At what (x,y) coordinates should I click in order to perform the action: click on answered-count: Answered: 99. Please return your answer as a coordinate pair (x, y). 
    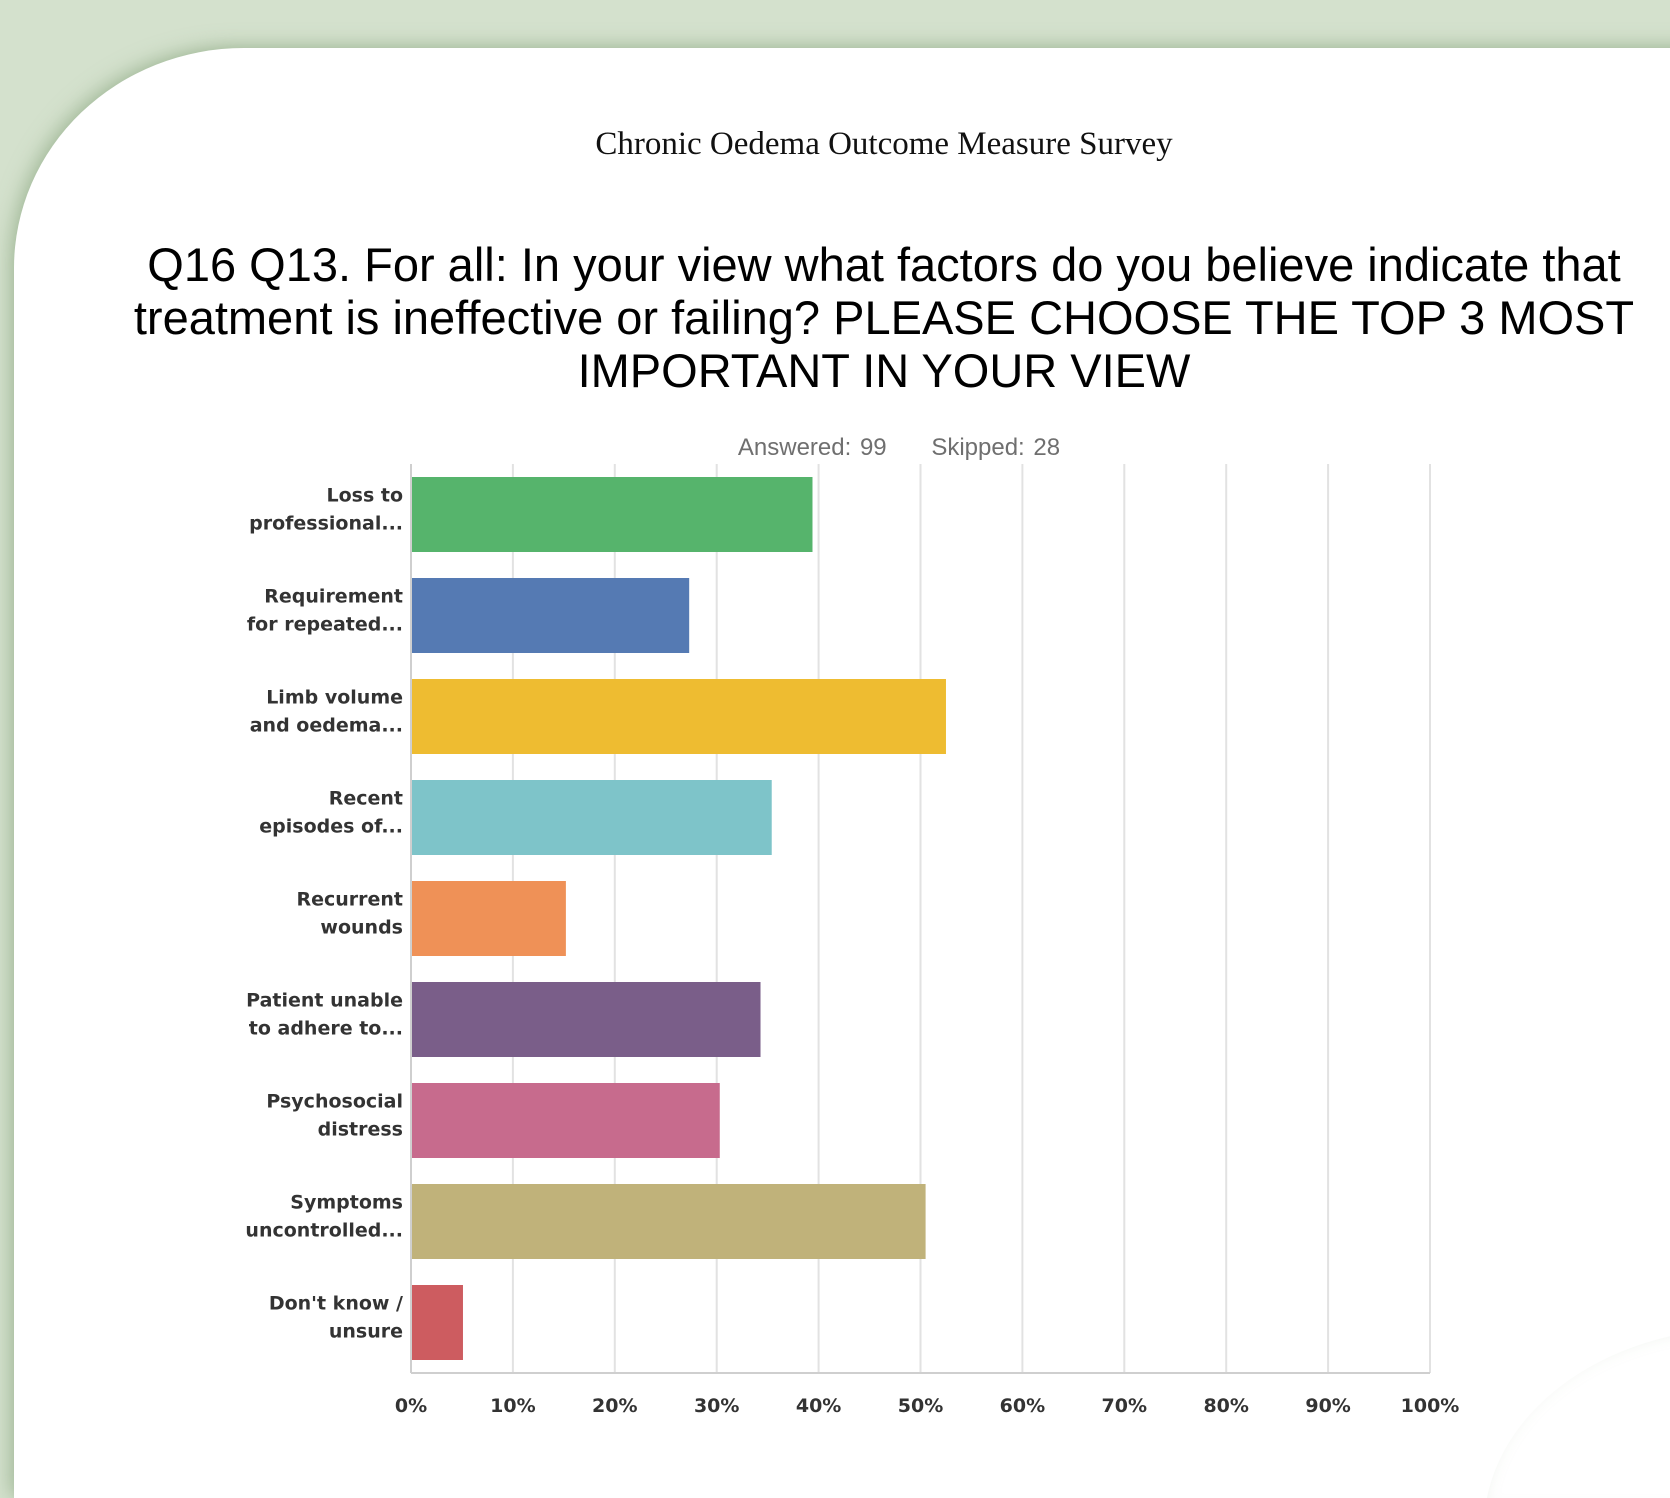
    Looking at the image, I should click on (812, 447).